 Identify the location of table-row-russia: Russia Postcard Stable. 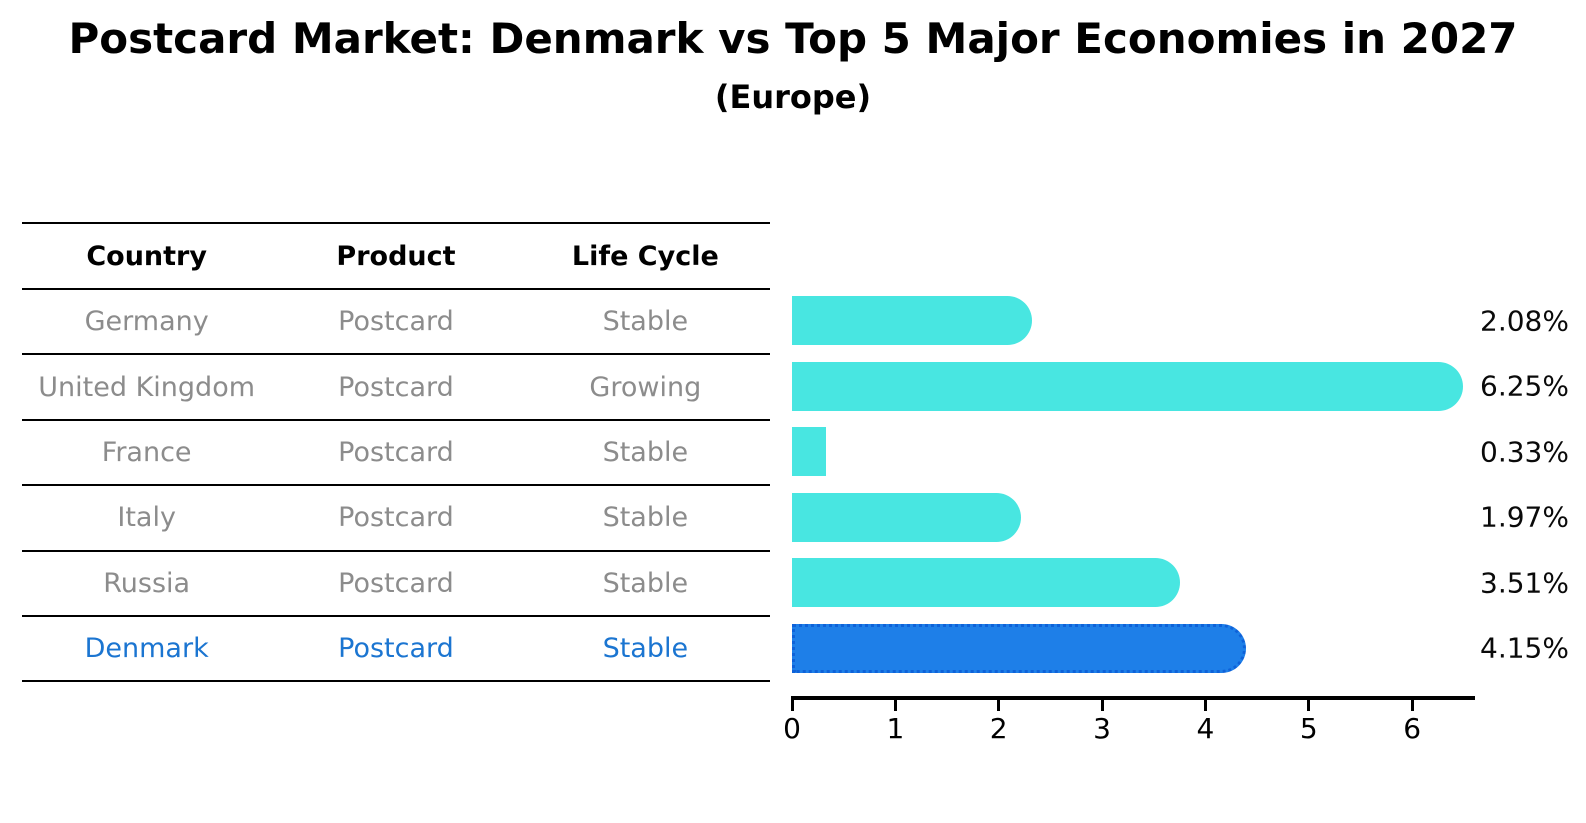
(396, 583).